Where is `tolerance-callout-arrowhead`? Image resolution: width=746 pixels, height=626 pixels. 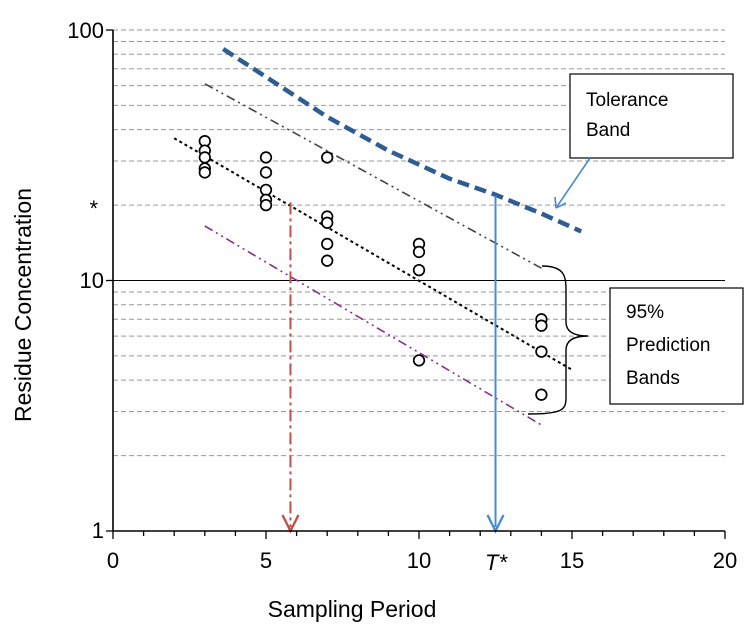
tolerance-callout-arrowhead is located at coordinates (560, 202).